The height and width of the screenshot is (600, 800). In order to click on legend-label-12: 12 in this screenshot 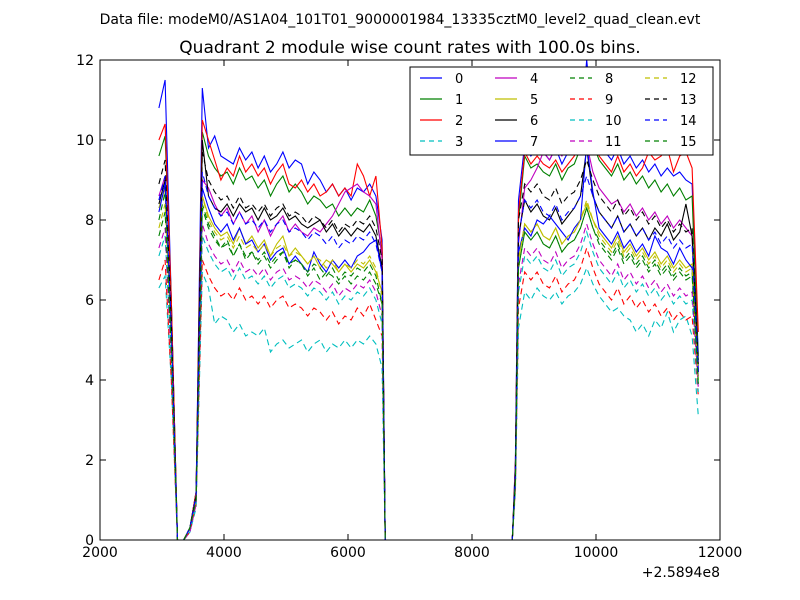, I will do `click(688, 79)`.